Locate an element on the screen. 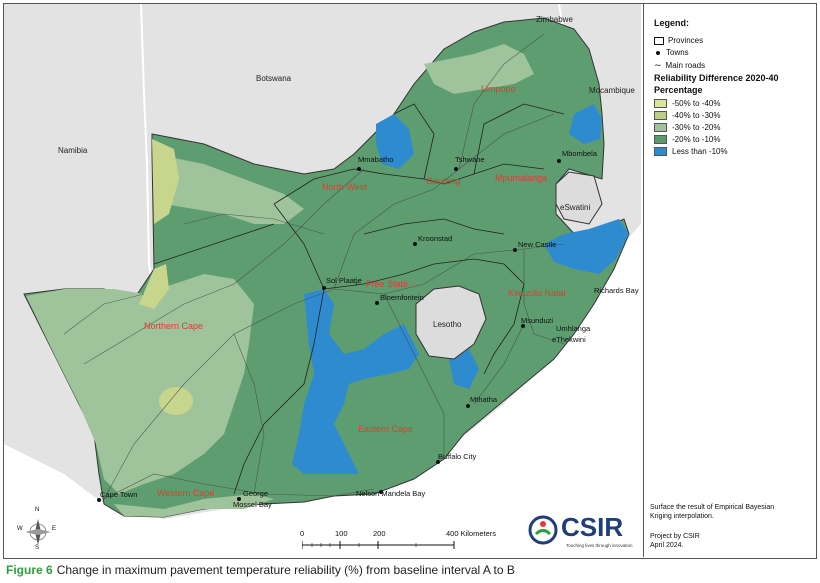  scale-line is located at coordinates (378, 545).